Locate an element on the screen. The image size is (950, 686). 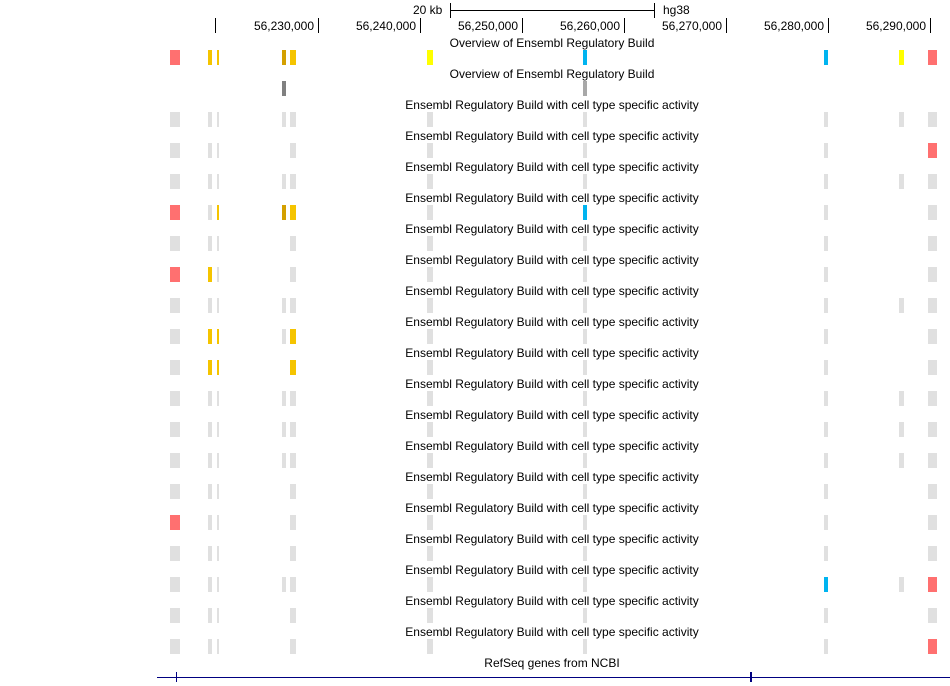
gene-line is located at coordinates (553, 677).